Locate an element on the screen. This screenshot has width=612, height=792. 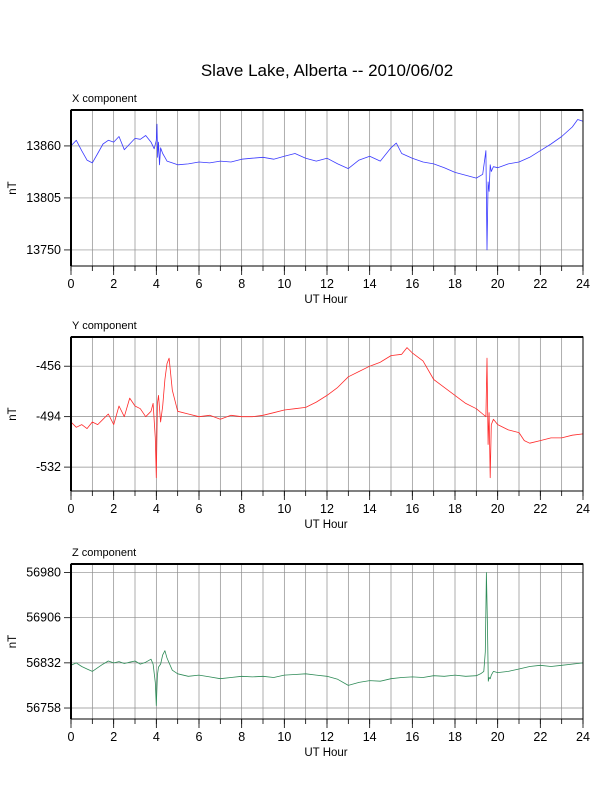
y-tick-label: 56832 is located at coordinates (43, 663).